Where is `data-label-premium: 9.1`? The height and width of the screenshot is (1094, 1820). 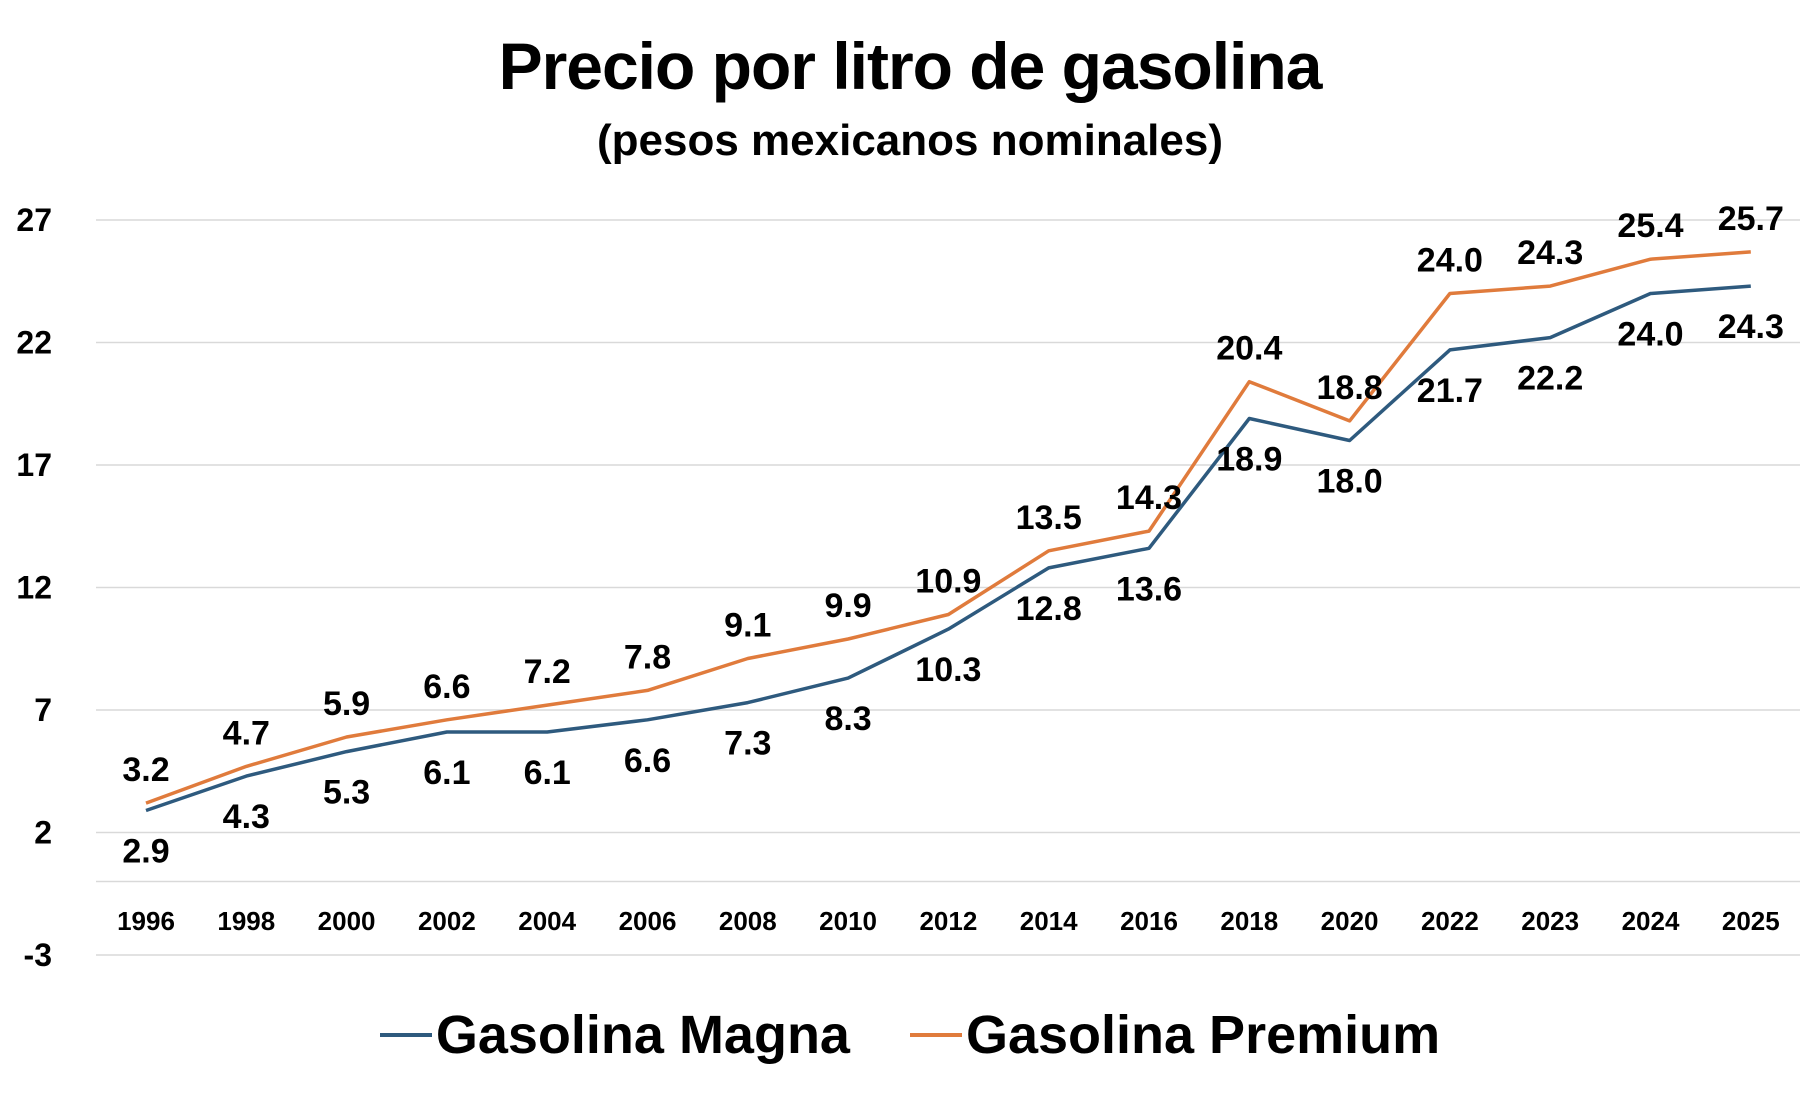 data-label-premium: 9.1 is located at coordinates (747, 626).